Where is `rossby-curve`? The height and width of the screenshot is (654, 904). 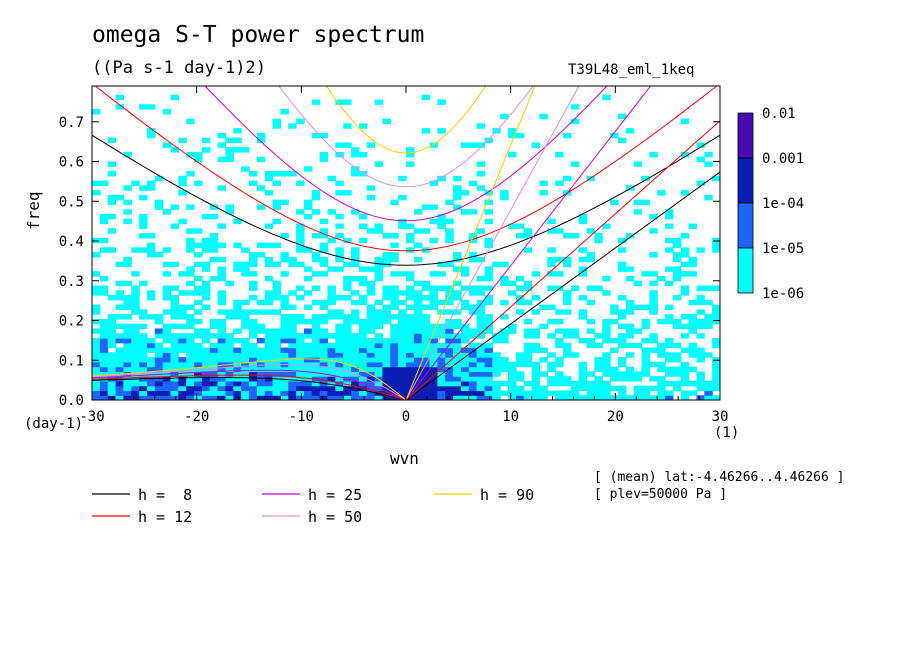
rossby-curve is located at coordinates (249, 388).